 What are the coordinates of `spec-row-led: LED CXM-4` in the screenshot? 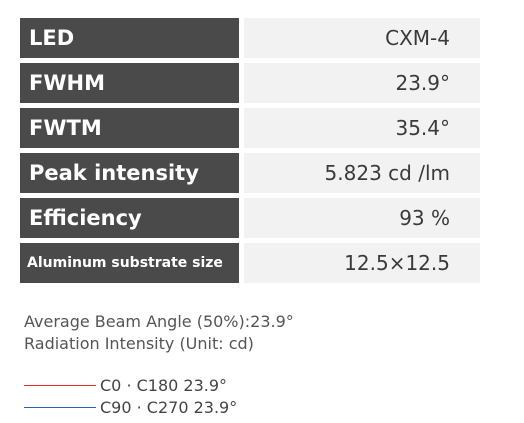 It's located at (250, 38).